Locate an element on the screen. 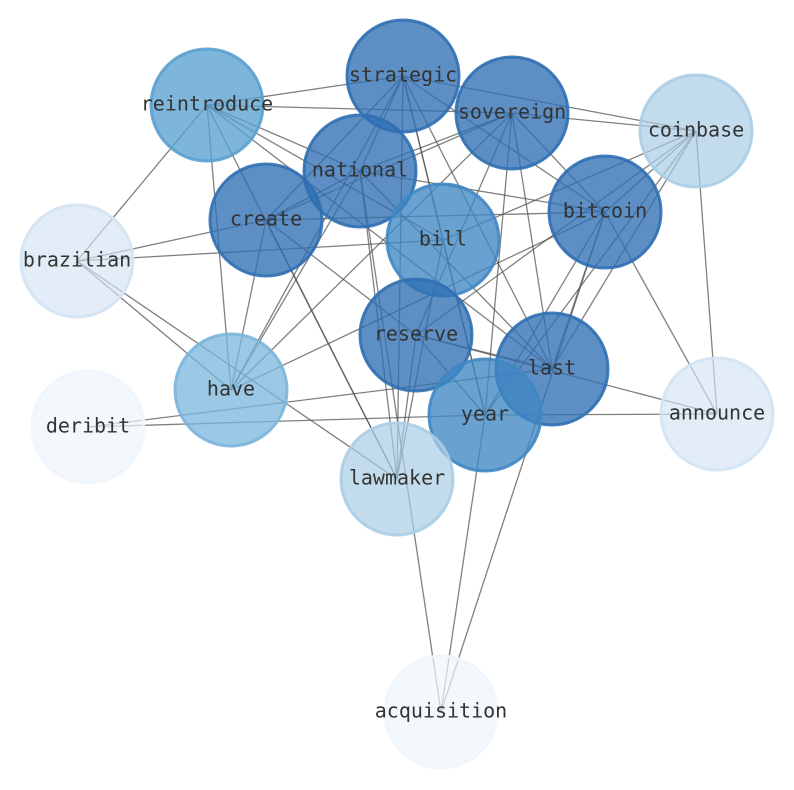 Image resolution: width=794 pixels, height=790 pixels. node-label: acquisition is located at coordinates (441, 711).